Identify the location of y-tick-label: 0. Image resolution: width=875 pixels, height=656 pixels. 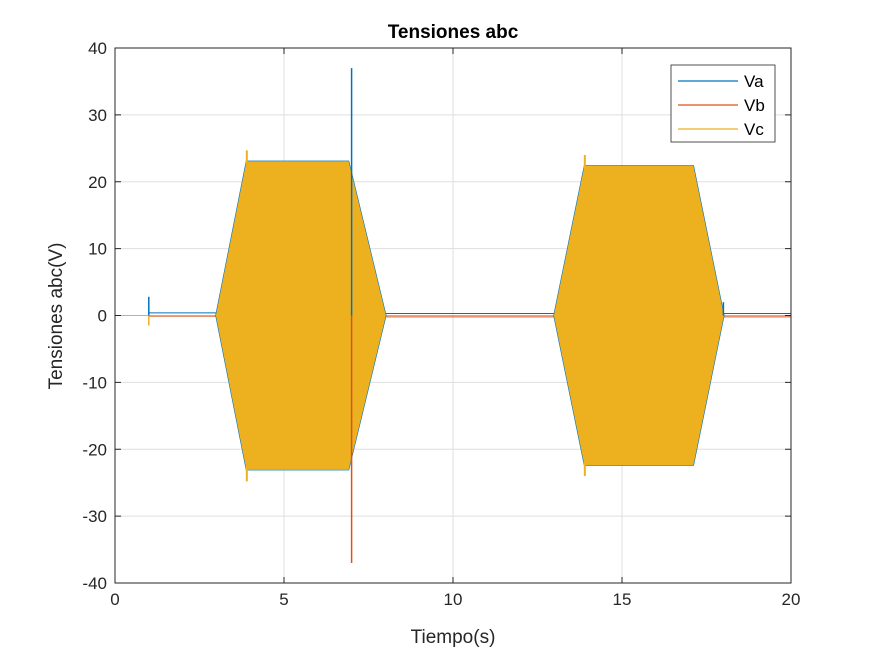
(102, 316).